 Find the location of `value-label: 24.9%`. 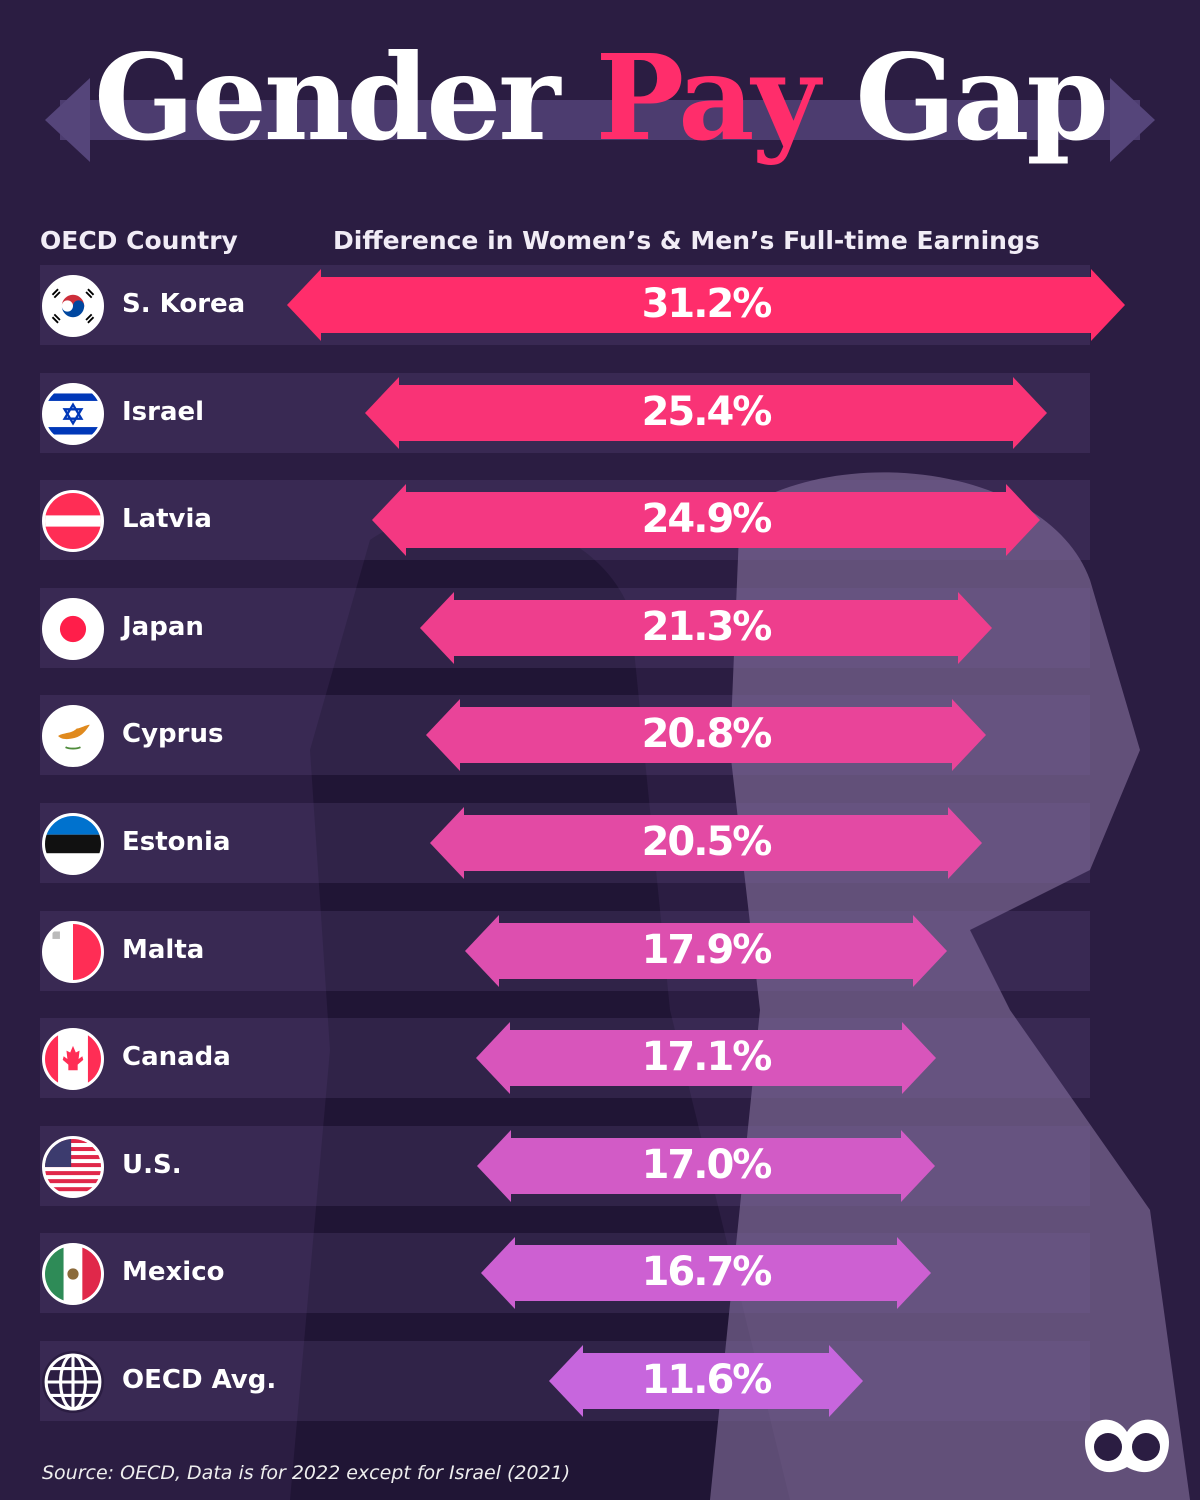

value-label: 24.9% is located at coordinates (707, 519).